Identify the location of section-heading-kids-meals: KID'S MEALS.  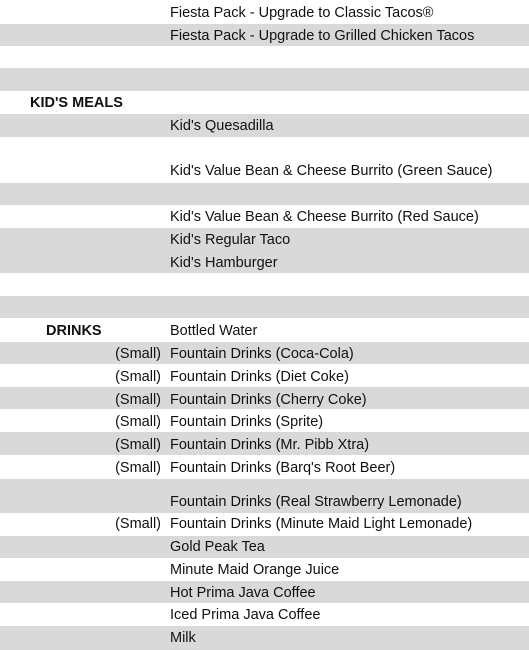
(76, 103).